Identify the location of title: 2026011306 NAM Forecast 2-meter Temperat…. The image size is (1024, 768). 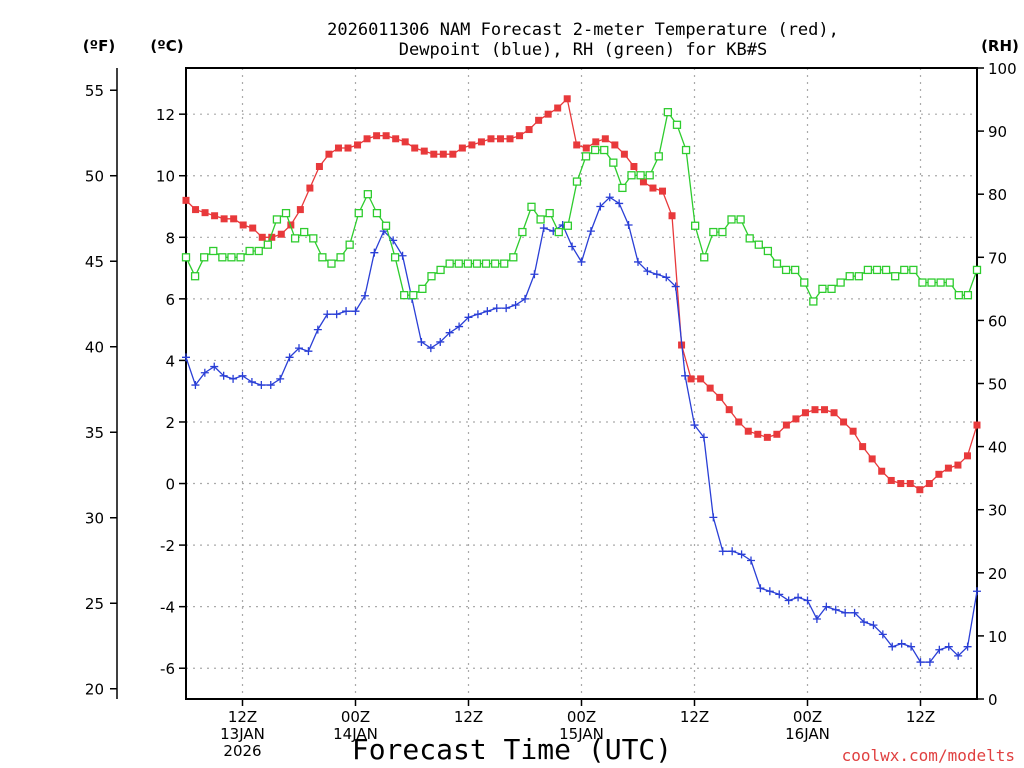
(583, 40).